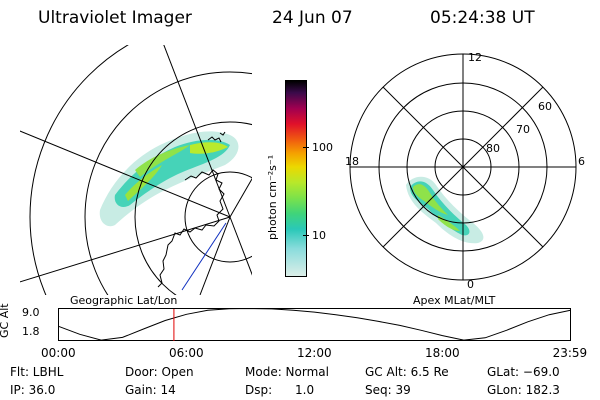  What do you see at coordinates (493, 148) in the screenshot?
I see `mlat-label-80: 80` at bounding box center [493, 148].